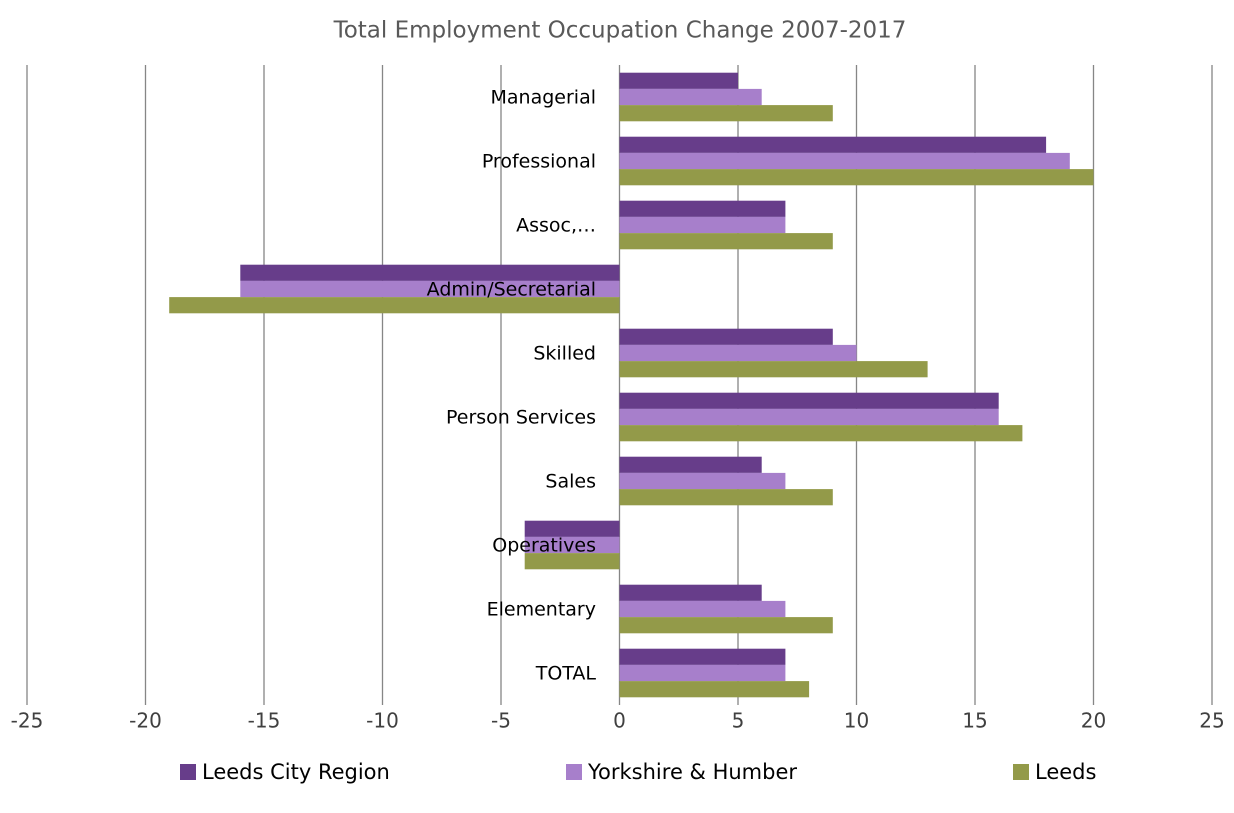 This screenshot has height=813, width=1234. Describe the element at coordinates (619, 721) in the screenshot. I see `x-tick-label: 0` at that location.